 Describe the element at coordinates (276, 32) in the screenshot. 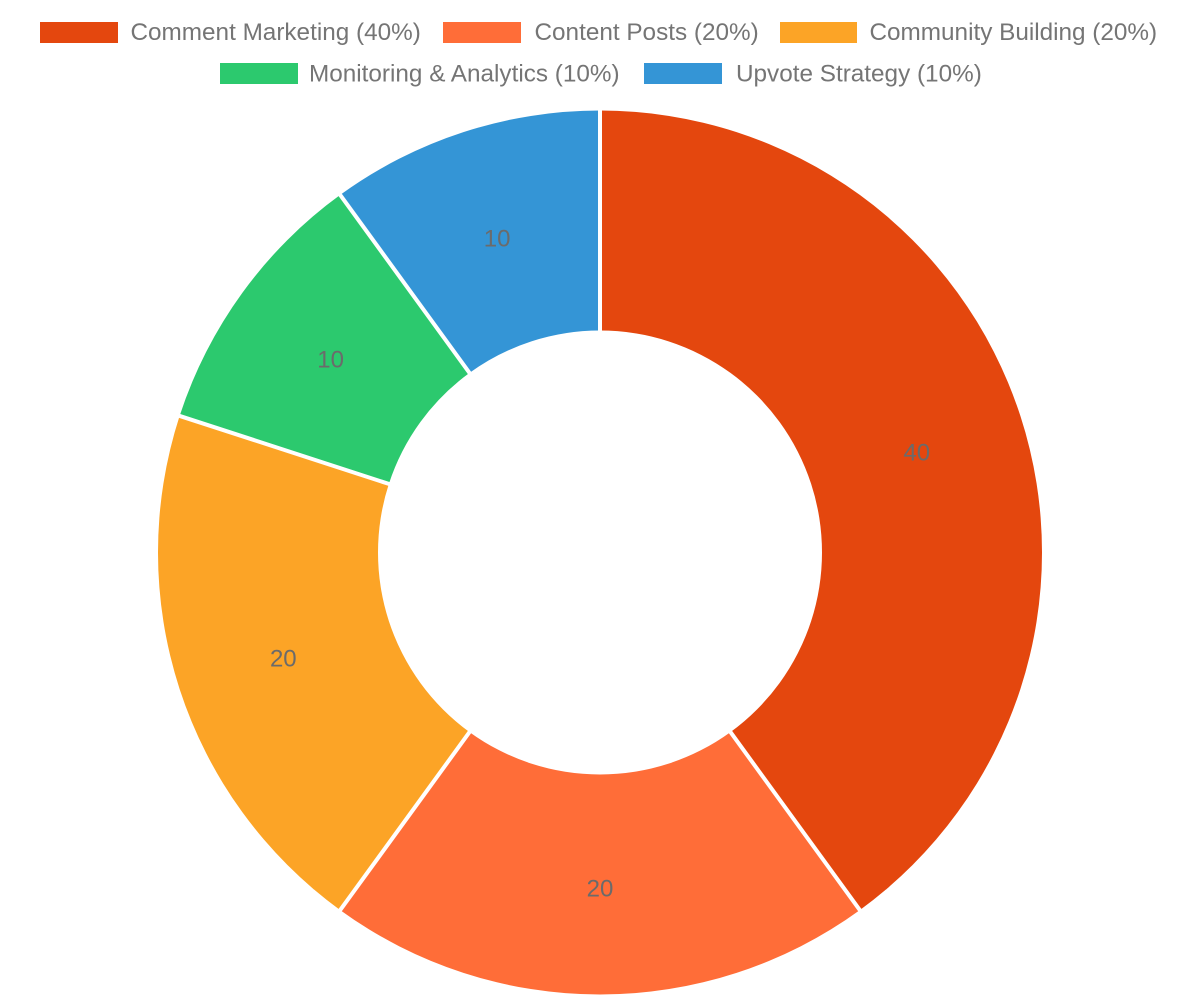

I see `svg-text: Comment Marketing (40%)` at that location.